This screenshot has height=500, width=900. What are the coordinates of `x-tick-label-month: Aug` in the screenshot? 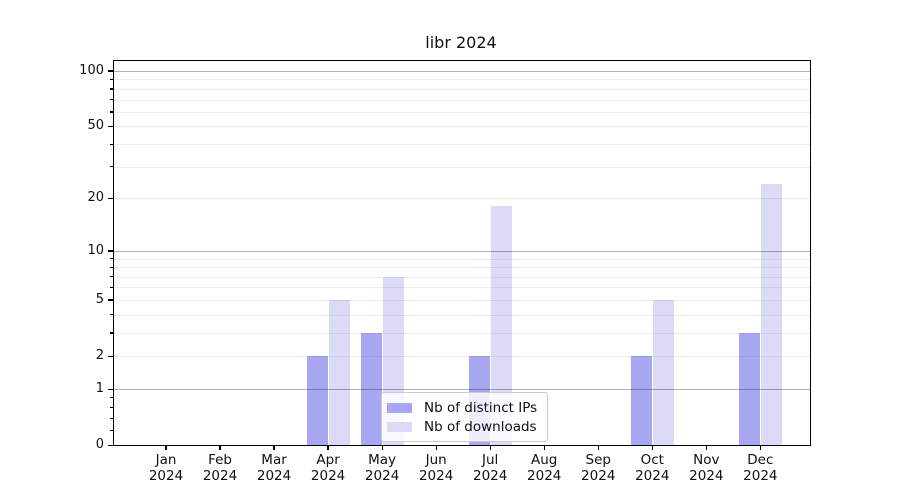 It's located at (544, 460).